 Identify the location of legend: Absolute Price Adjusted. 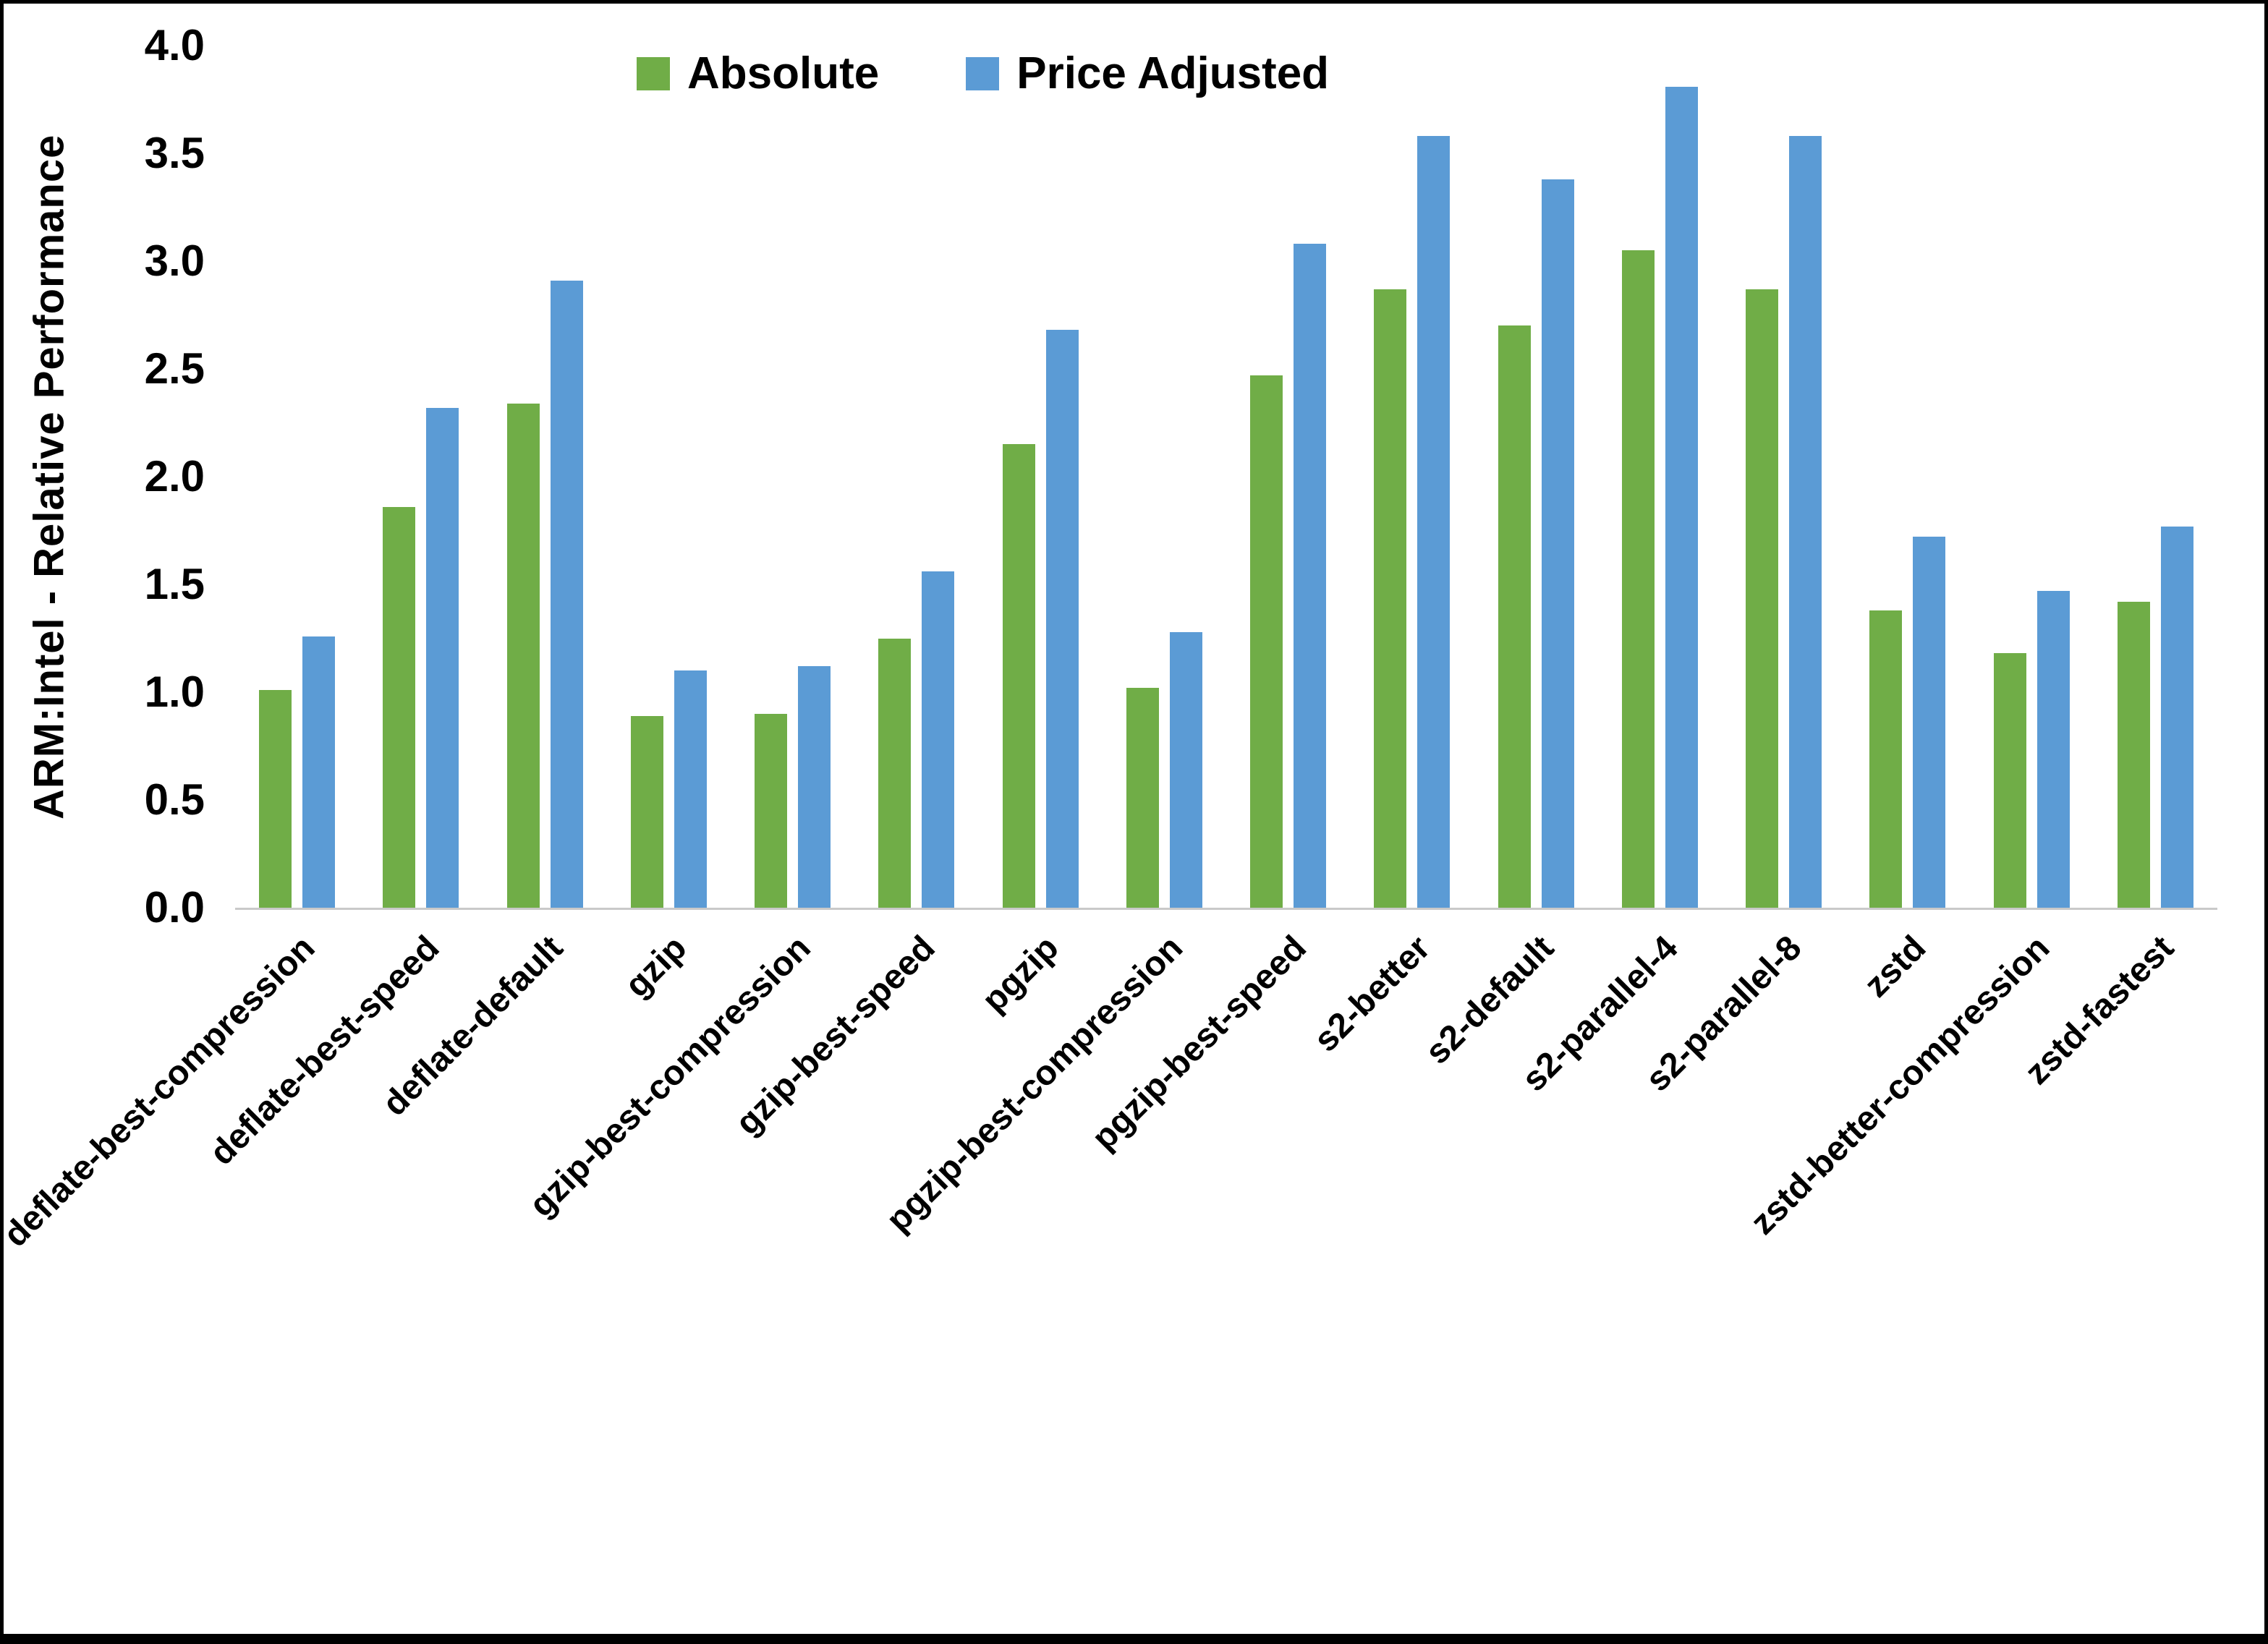
(983, 73).